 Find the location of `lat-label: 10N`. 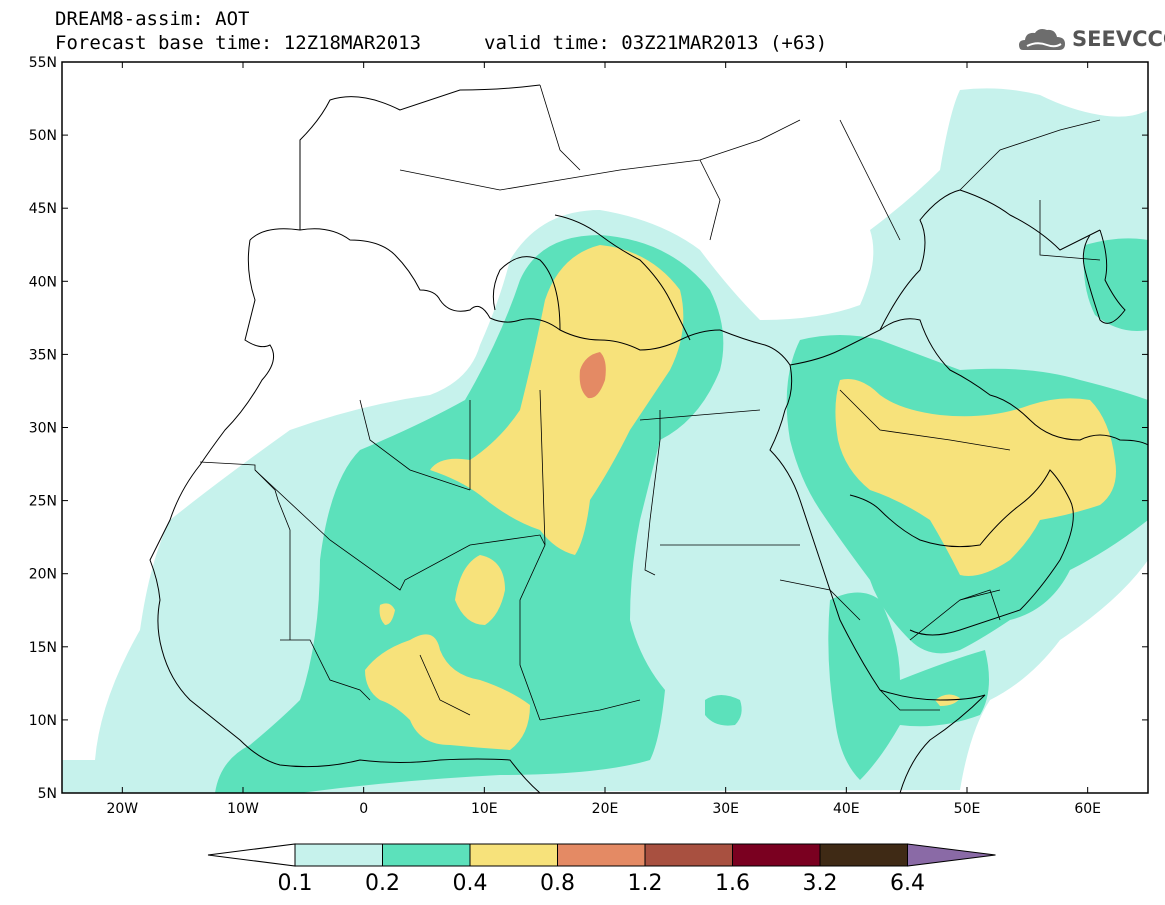

lat-label: 10N is located at coordinates (43, 721).